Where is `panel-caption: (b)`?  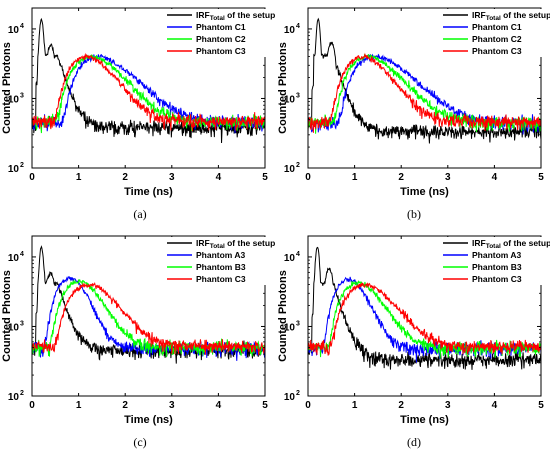
panel-caption: (b) is located at coordinates (414, 214).